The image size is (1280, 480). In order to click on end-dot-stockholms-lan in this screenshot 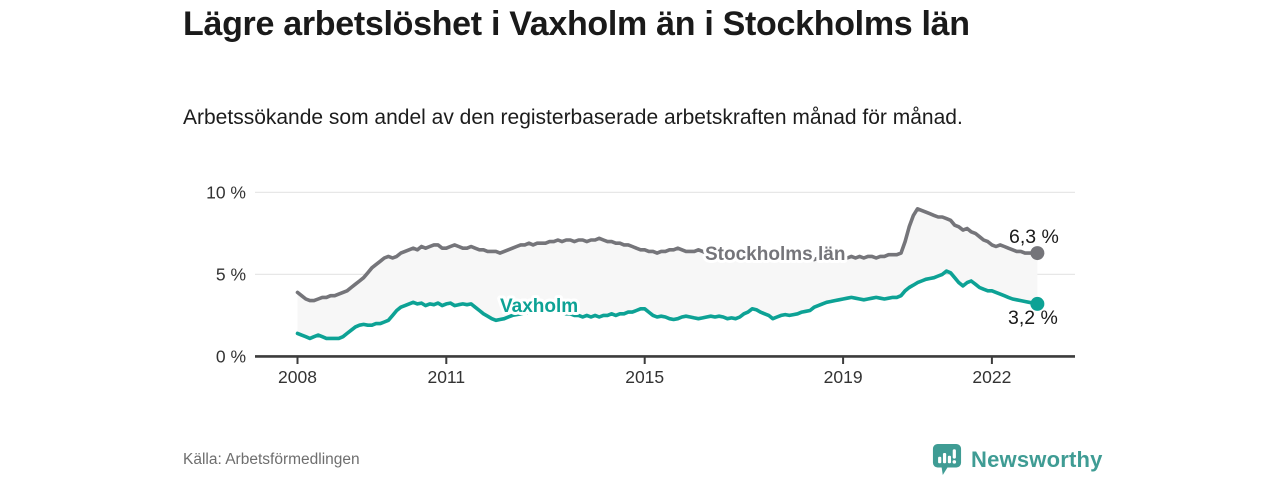, I will do `click(1037, 253)`.